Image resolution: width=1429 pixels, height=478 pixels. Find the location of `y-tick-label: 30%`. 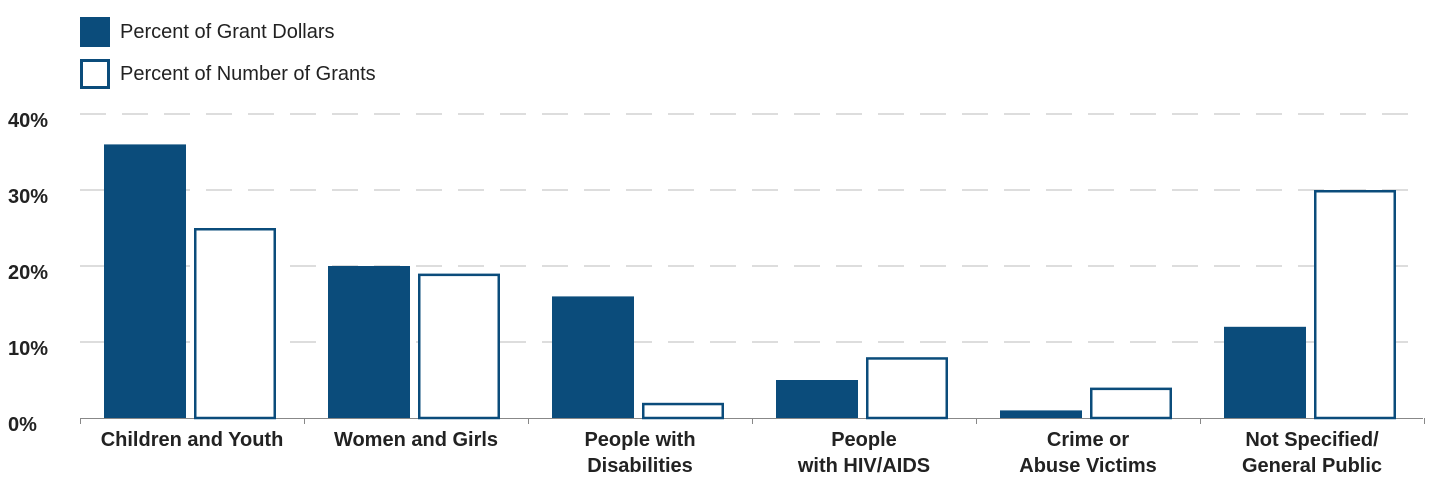

y-tick-label: 30% is located at coordinates (28, 197).